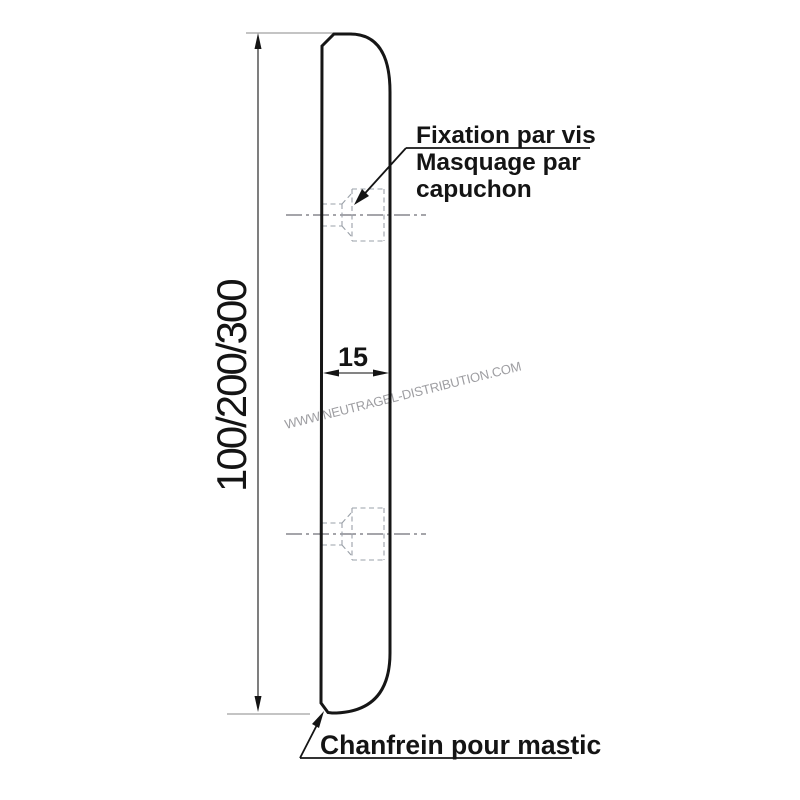 Image resolution: width=800 pixels, height=800 pixels. Describe the element at coordinates (381, 373) in the screenshot. I see `width-dimension-arrow-right` at that location.